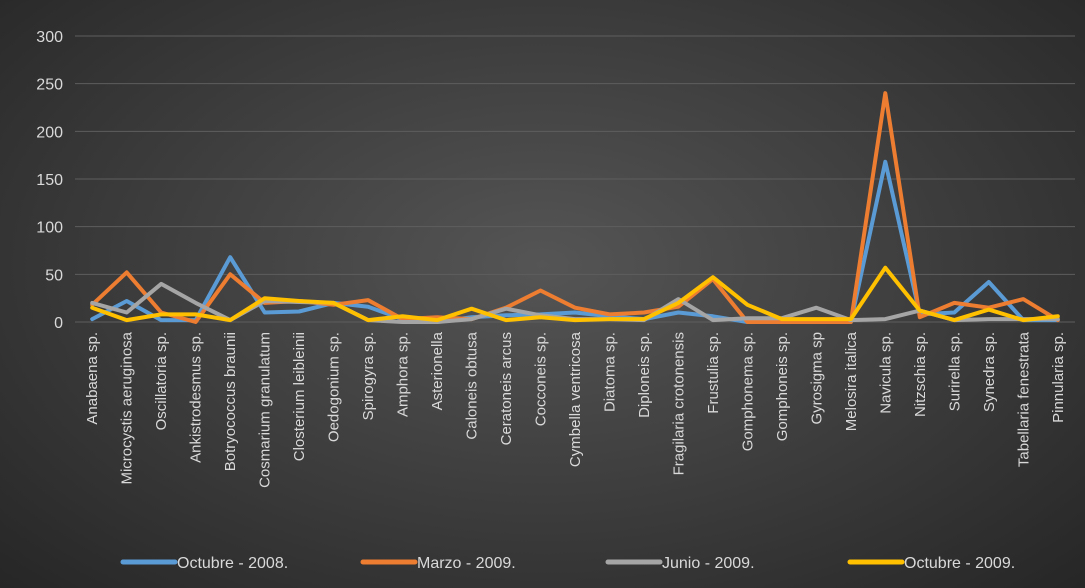 Image resolution: width=1085 pixels, height=588 pixels. Describe the element at coordinates (506, 388) in the screenshot. I see `x-tick-label: Ceratoneis arcus` at that location.